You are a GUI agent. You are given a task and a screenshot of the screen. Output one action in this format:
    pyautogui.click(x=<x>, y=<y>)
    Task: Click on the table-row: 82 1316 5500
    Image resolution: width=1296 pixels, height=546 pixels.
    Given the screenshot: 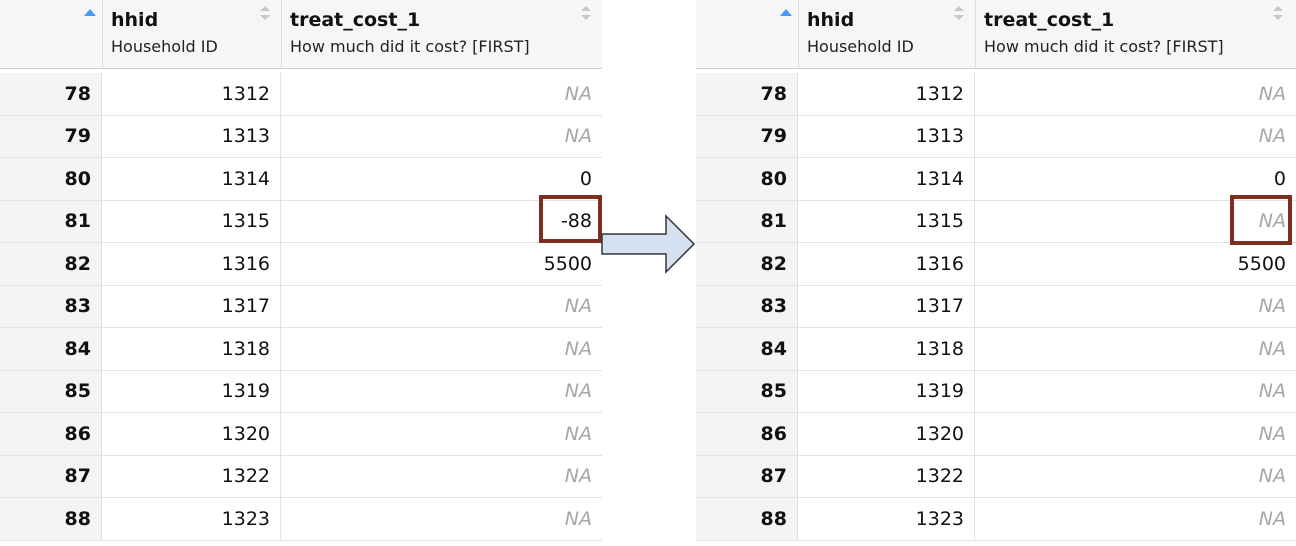 What is the action you would take?
    pyautogui.click(x=301, y=264)
    